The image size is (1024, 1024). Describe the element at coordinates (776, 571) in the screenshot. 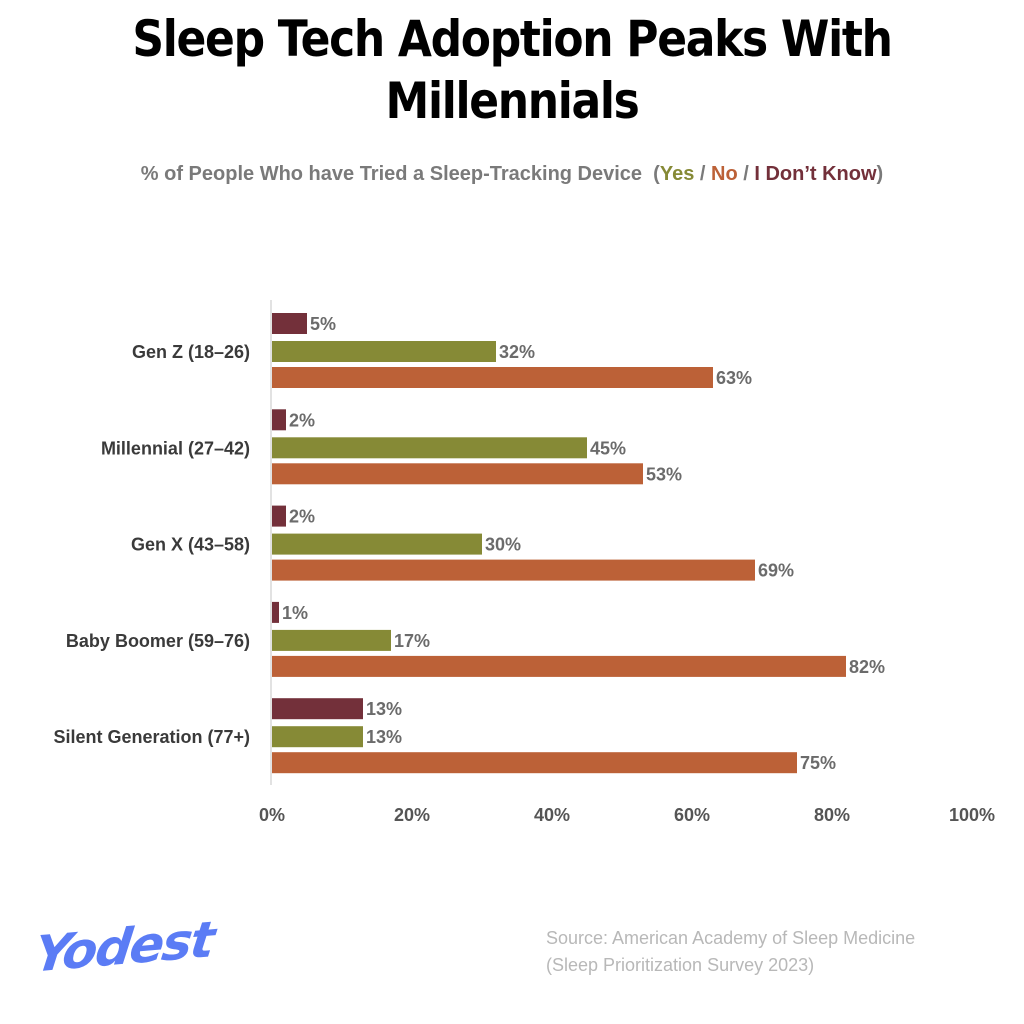

I see `data-label: 69%` at that location.